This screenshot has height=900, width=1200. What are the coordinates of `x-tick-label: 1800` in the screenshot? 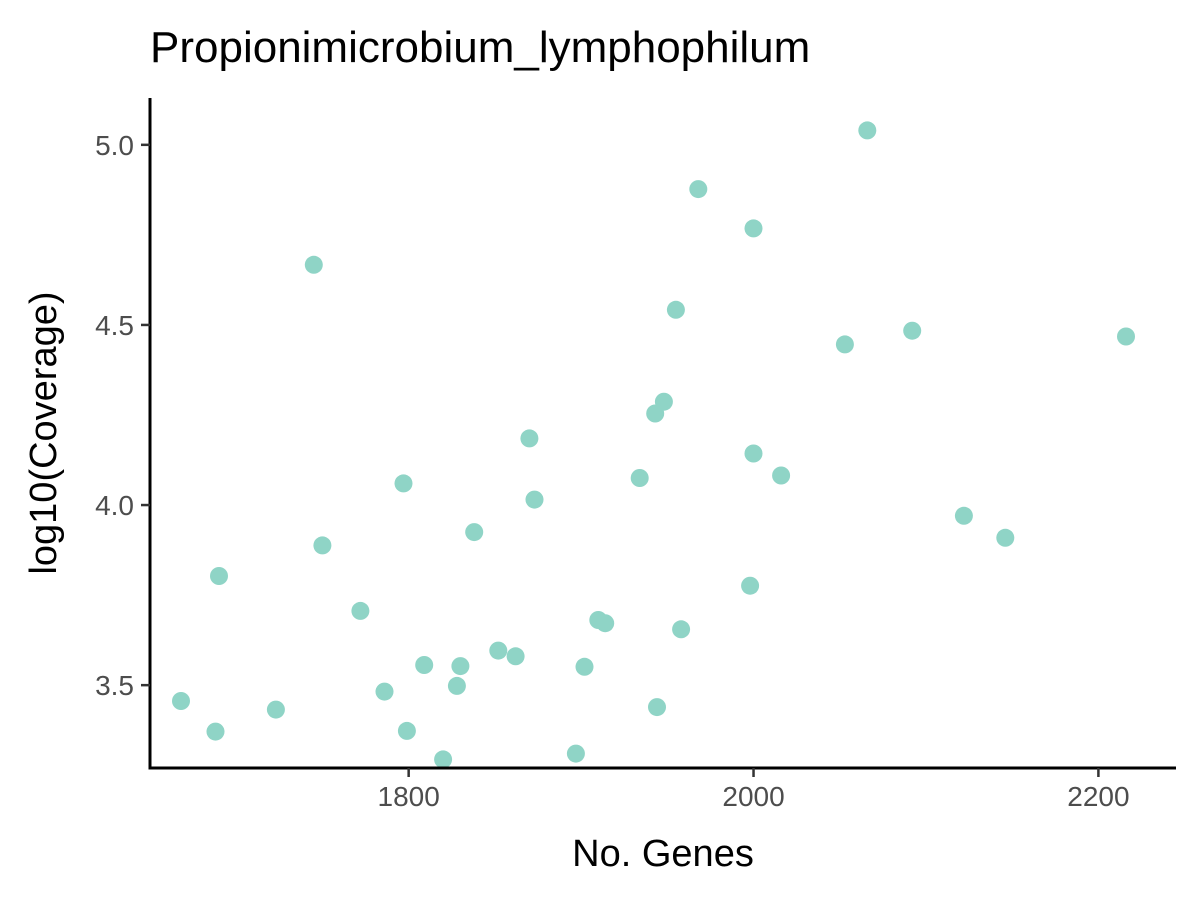 It's located at (409, 796).